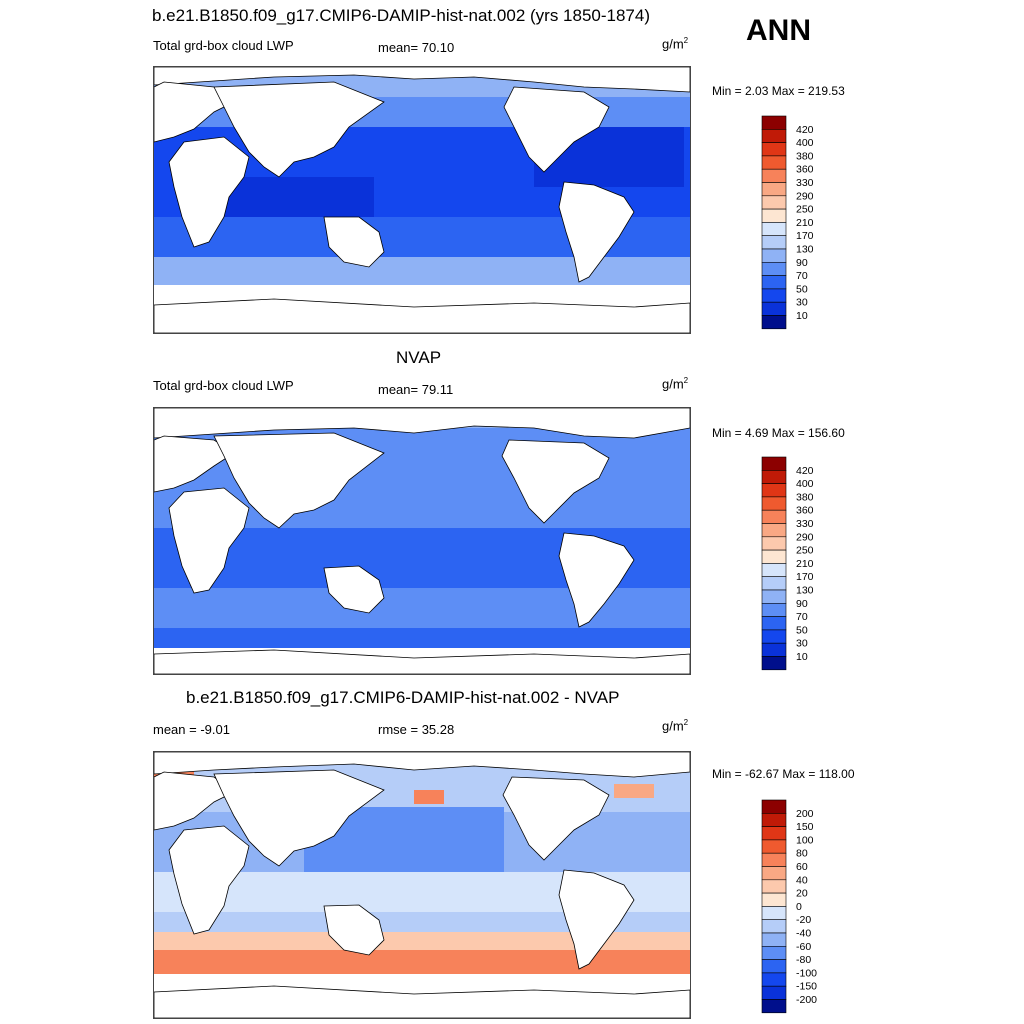 This screenshot has width=1024, height=1024. What do you see at coordinates (675, 384) in the screenshot?
I see `panel-2-units: g/m2` at bounding box center [675, 384].